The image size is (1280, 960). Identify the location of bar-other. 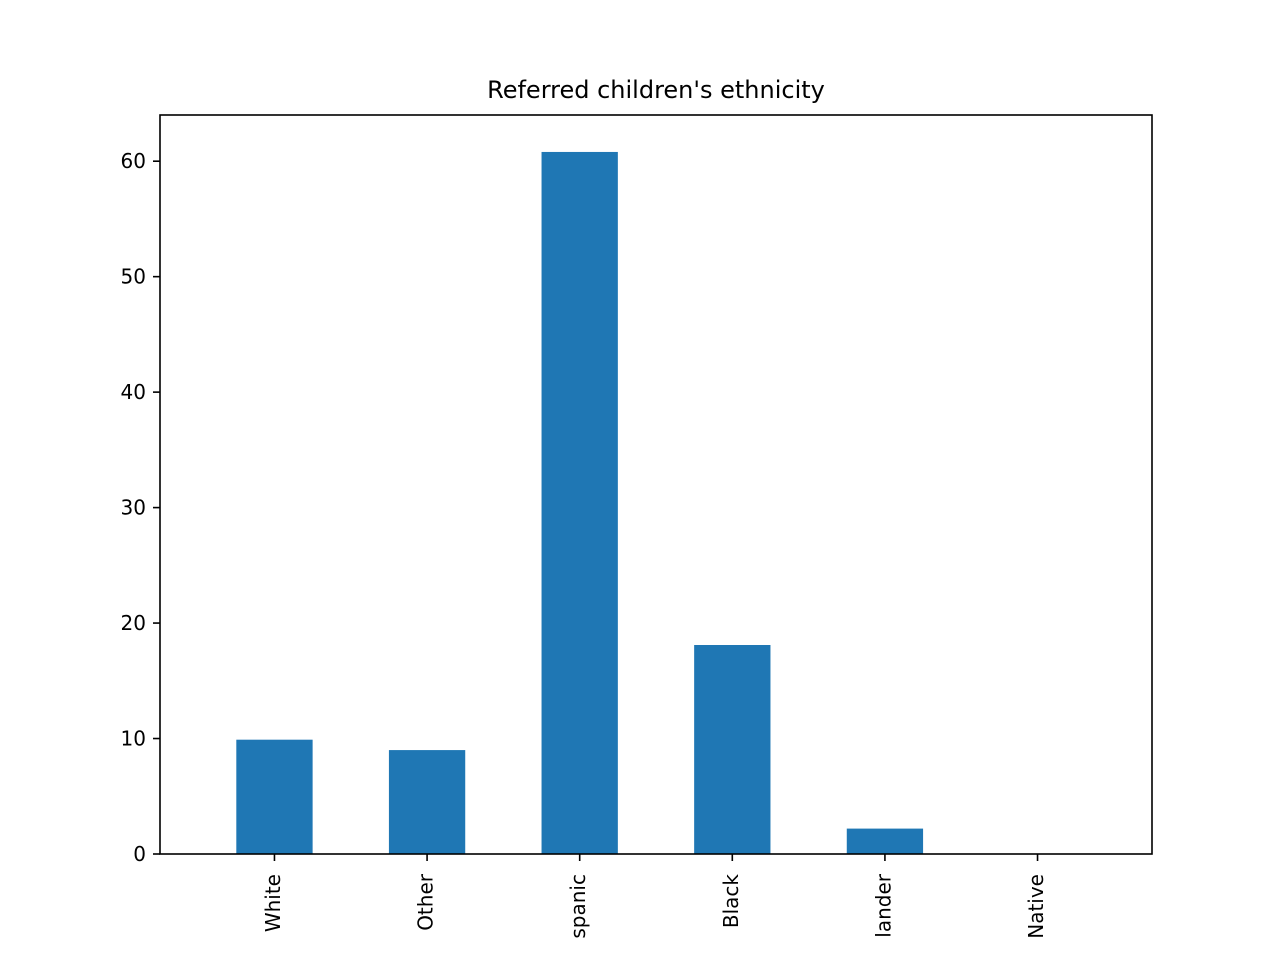
(427, 802).